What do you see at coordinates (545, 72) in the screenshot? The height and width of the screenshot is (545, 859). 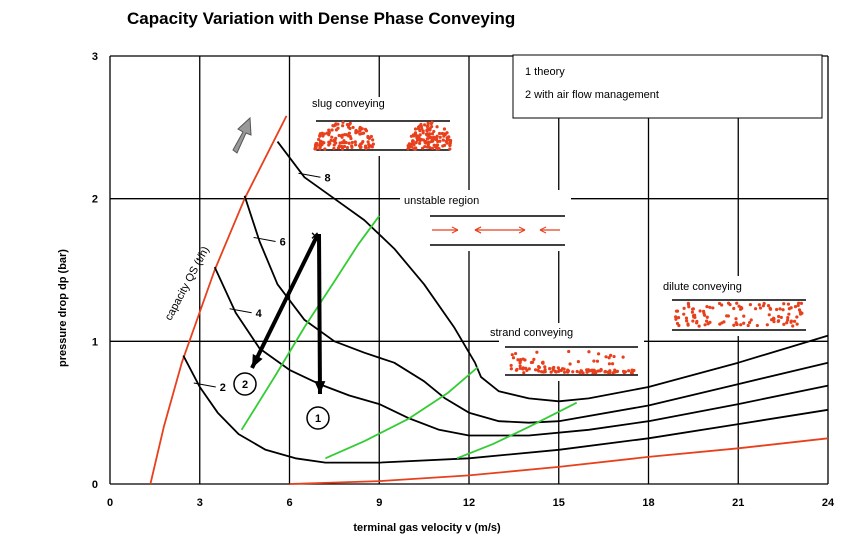 I see `legend-text: 1 theory` at bounding box center [545, 72].